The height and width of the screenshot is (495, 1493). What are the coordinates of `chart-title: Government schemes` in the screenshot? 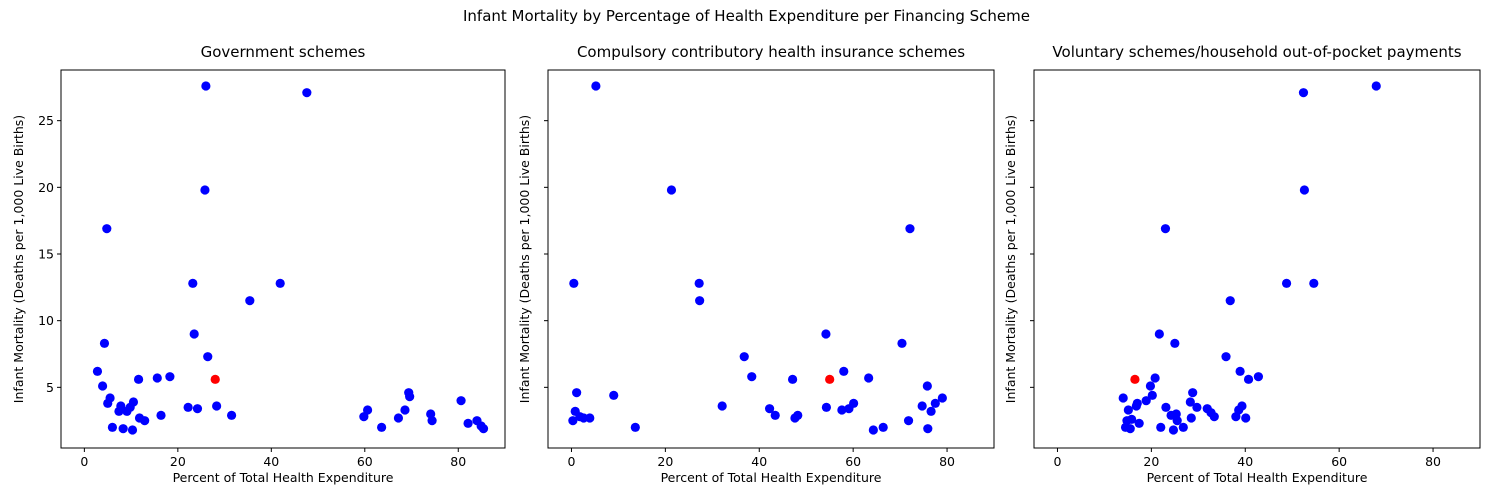 It's located at (283, 52).